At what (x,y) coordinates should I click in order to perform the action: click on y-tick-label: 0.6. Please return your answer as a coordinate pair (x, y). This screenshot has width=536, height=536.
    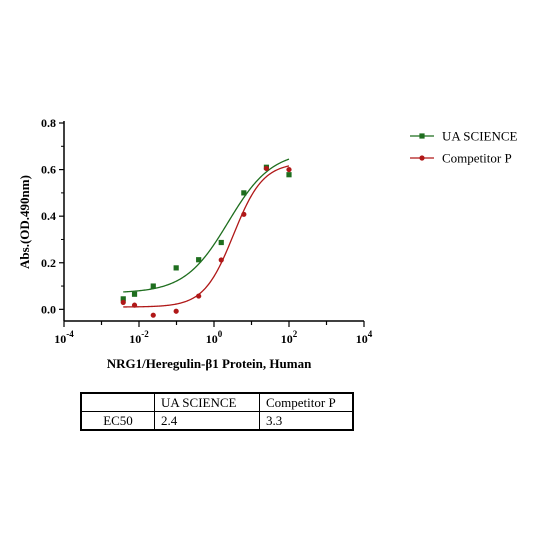
    Looking at the image, I should click on (48, 170).